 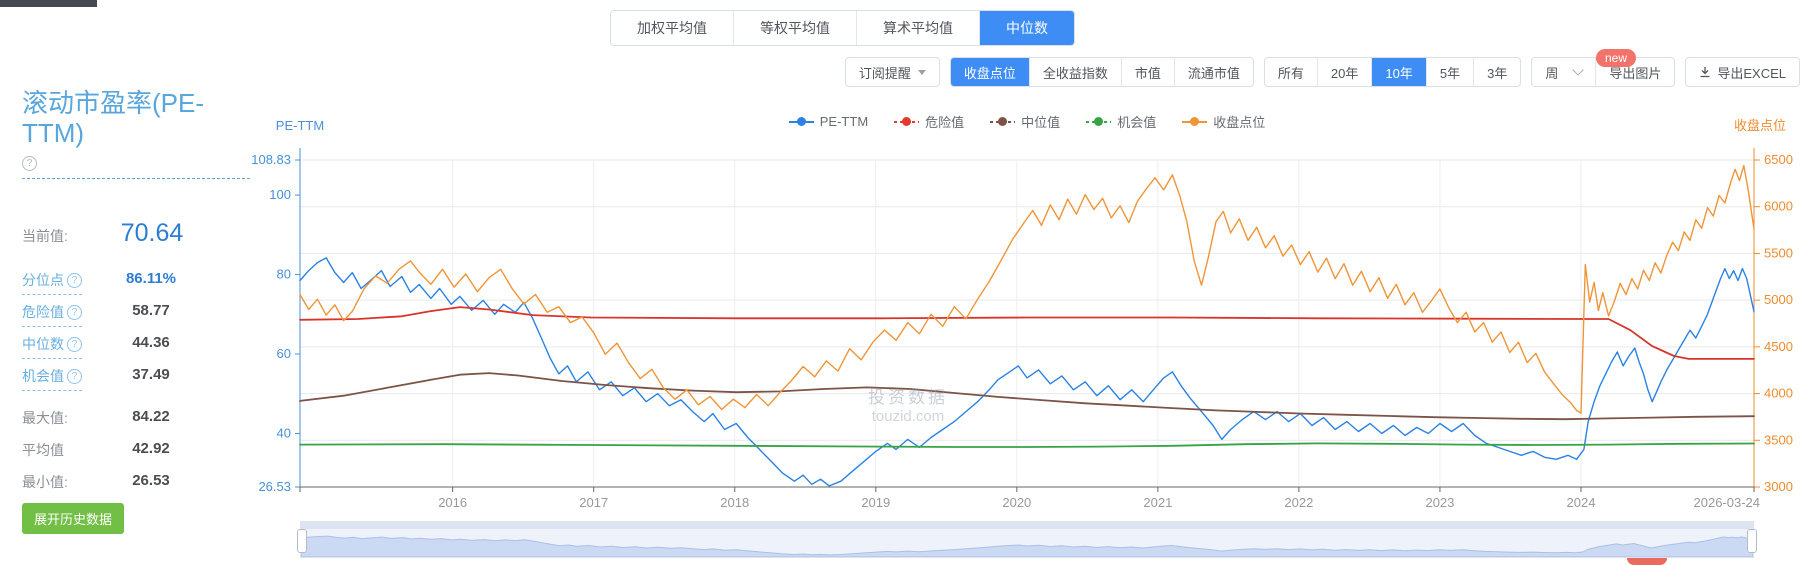 What do you see at coordinates (828, 121) in the screenshot?
I see `legend-item-pe-ttm: PE-TTM` at bounding box center [828, 121].